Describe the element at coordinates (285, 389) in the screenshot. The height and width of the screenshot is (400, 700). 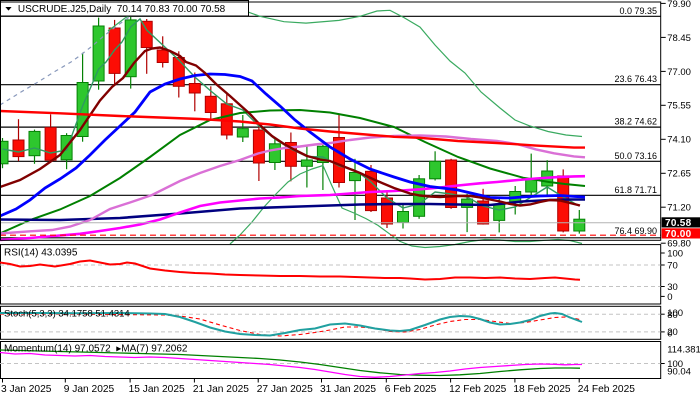
I see `svg-text: 27 Jan 2025` at that location.